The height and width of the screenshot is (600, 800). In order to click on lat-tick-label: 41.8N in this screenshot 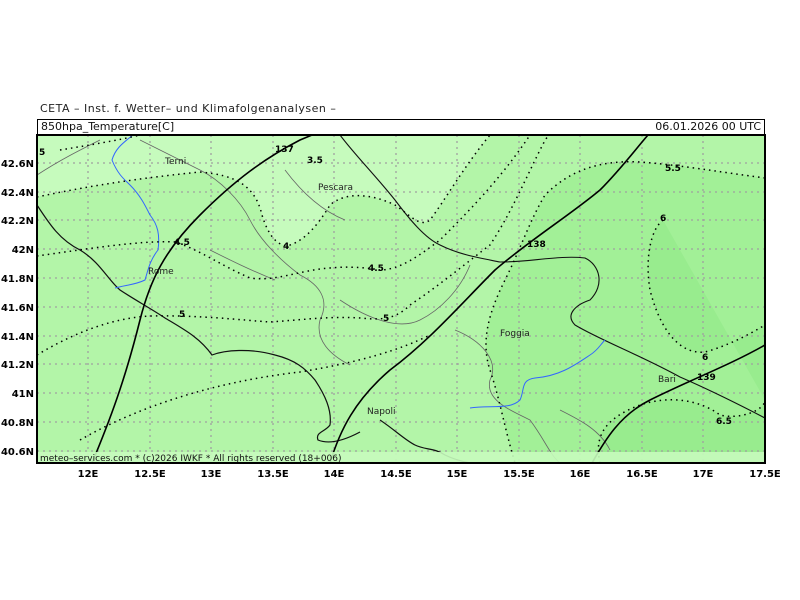, I will do `click(17, 279)`.